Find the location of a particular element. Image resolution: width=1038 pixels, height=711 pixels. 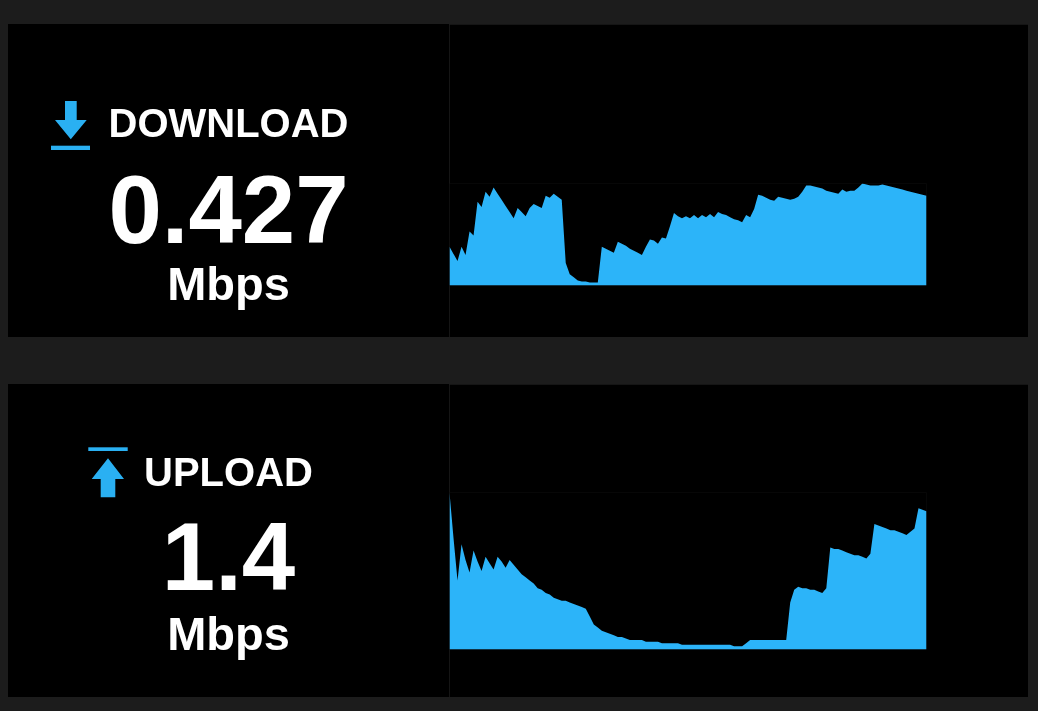

text: Mbps is located at coordinates (228, 633).